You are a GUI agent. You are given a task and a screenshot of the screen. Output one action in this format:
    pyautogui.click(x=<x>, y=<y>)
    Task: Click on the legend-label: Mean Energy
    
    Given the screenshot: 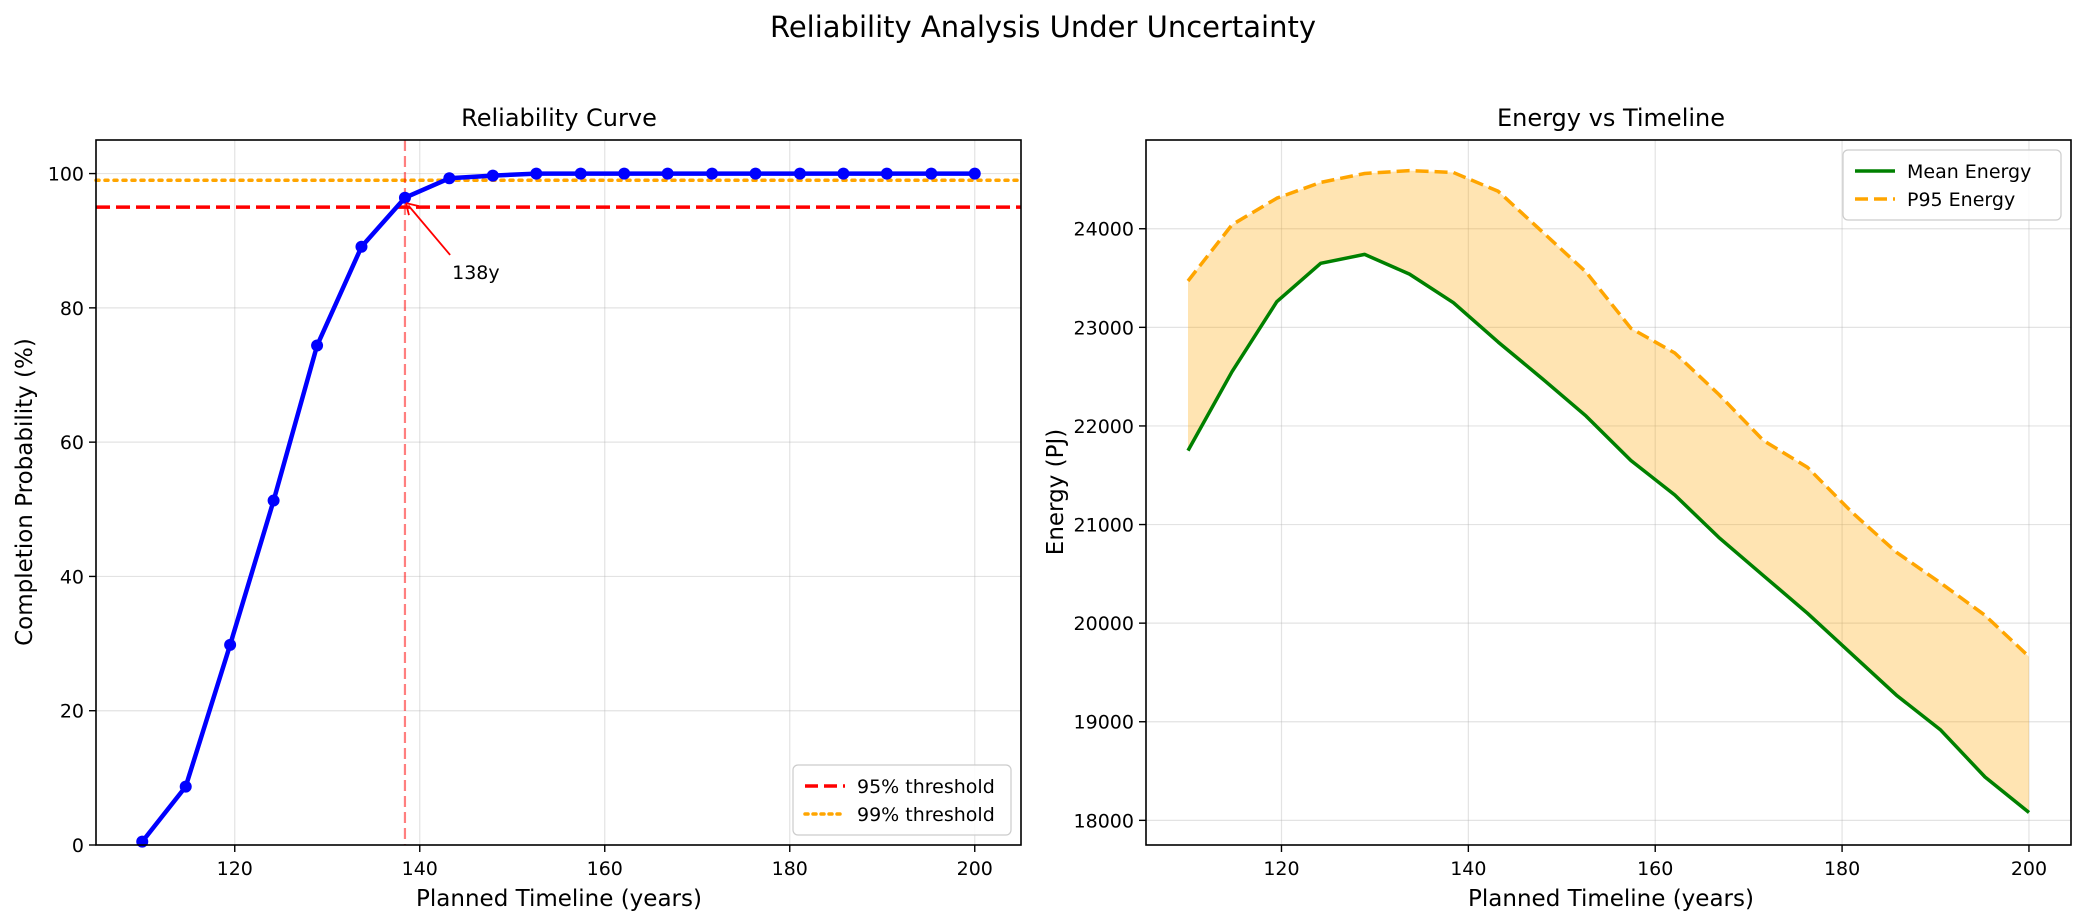 What is the action you would take?
    pyautogui.click(x=1969, y=172)
    